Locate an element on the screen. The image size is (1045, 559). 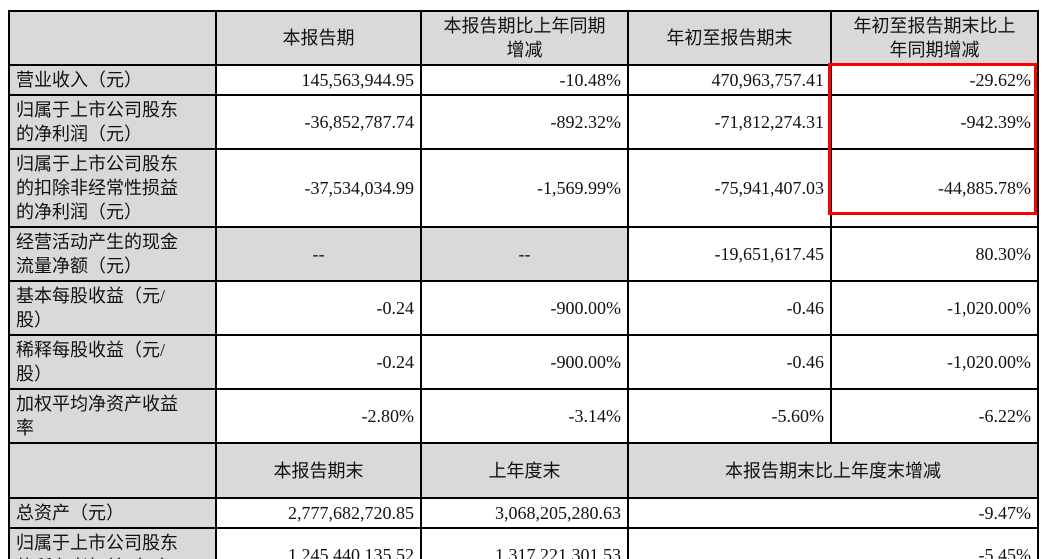
row-label: 基本每股收益（元/ 股） is located at coordinates (112, 308).